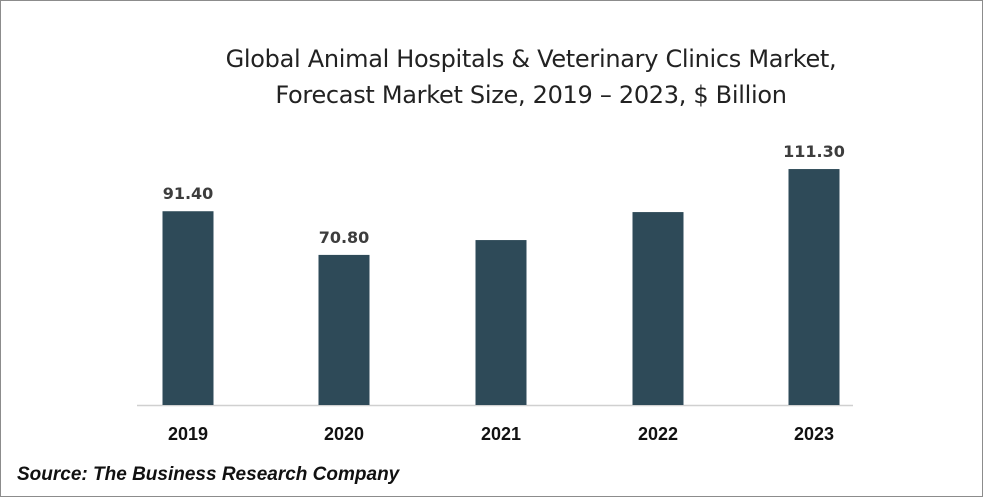  I want to click on bar-2021, so click(501, 322).